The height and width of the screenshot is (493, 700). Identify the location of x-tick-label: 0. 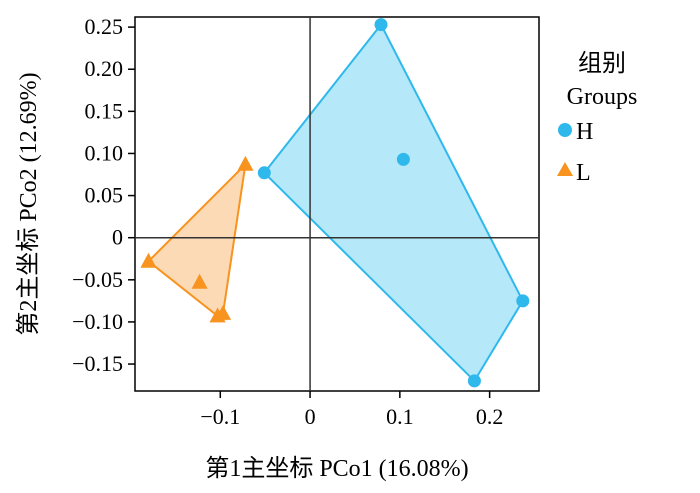
(310, 416).